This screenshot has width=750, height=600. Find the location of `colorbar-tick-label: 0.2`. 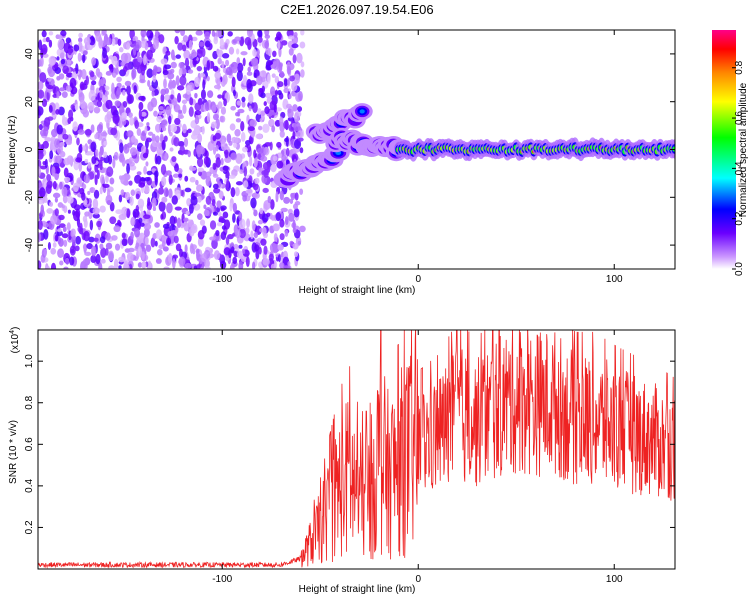

colorbar-tick-label: 0.2 is located at coordinates (739, 218).